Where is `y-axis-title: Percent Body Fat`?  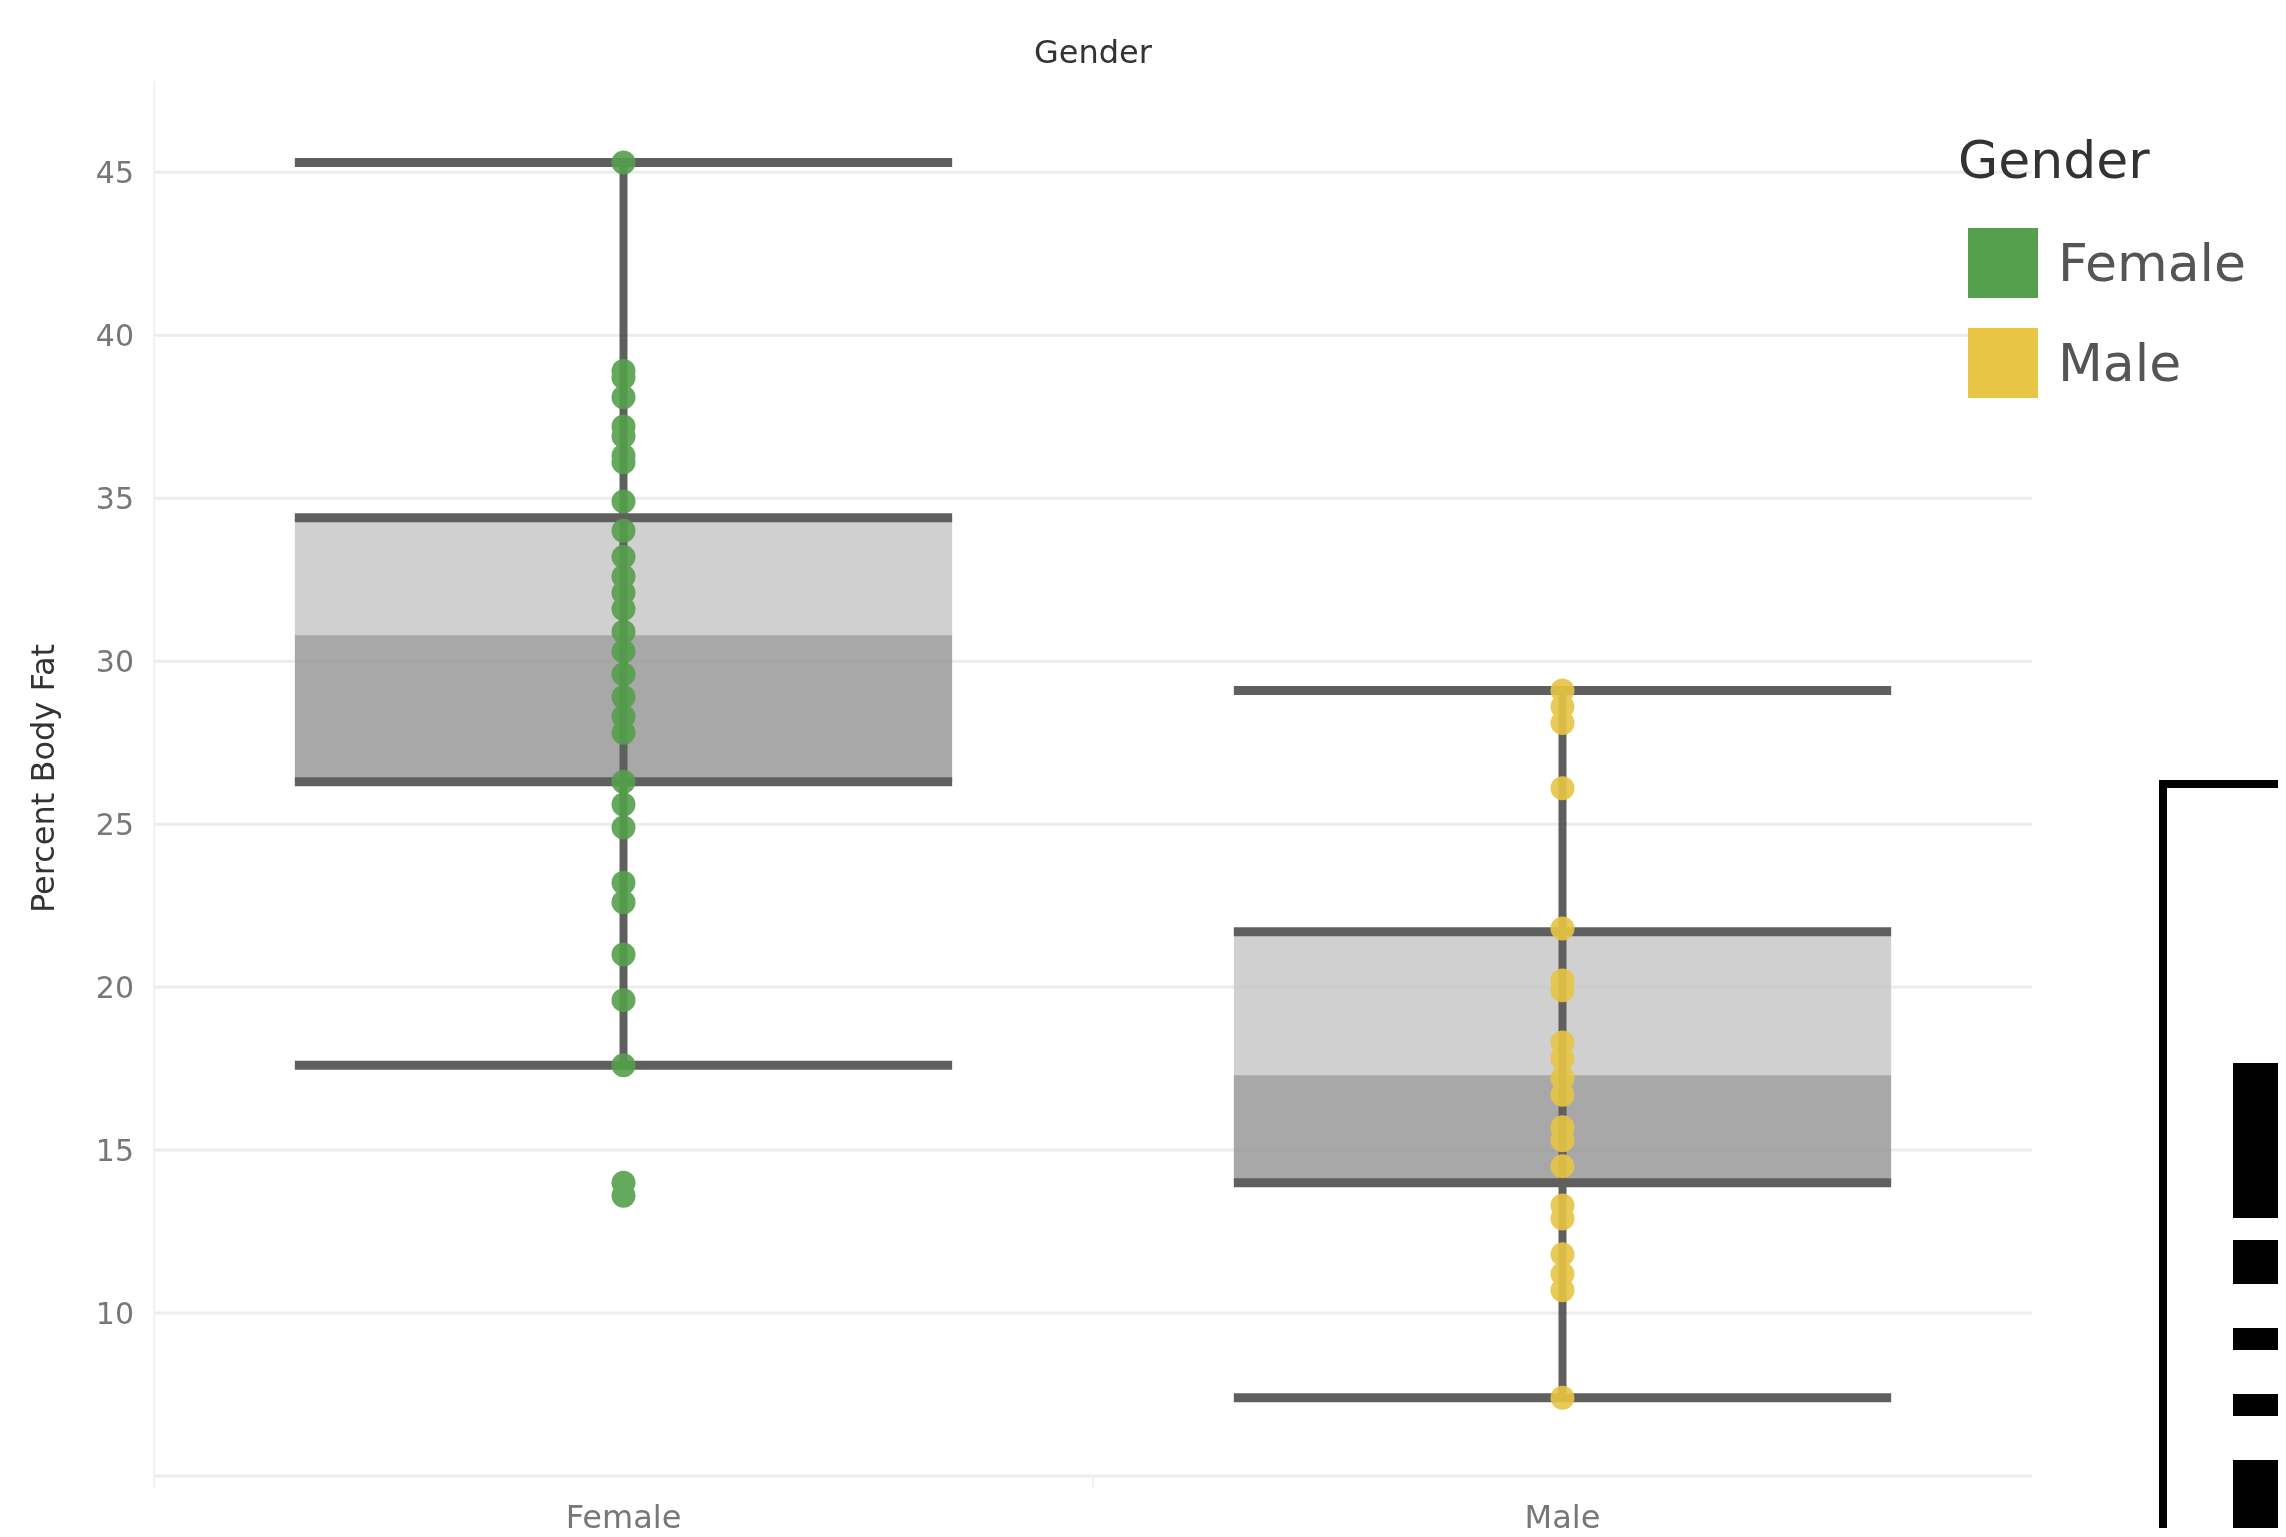 y-axis-title: Percent Body Fat is located at coordinates (43, 778).